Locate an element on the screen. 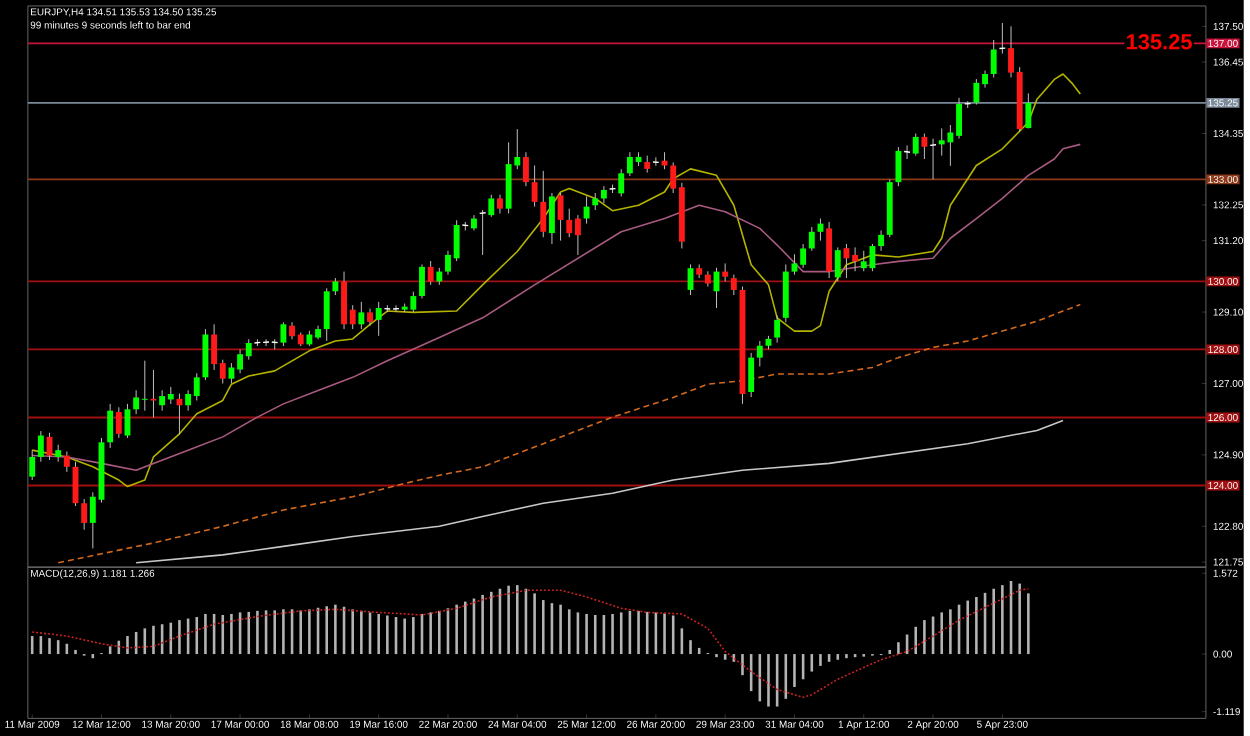 The width and height of the screenshot is (1250, 736). annotation: 135.25 is located at coordinates (1159, 41).